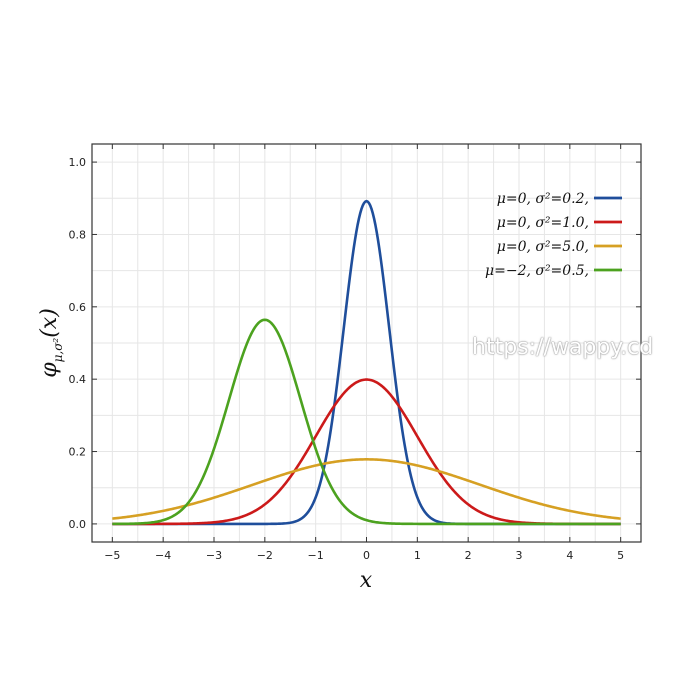 This screenshot has height=700, width=699. Describe the element at coordinates (468, 555) in the screenshot. I see `x-tick-label: 2` at that location.